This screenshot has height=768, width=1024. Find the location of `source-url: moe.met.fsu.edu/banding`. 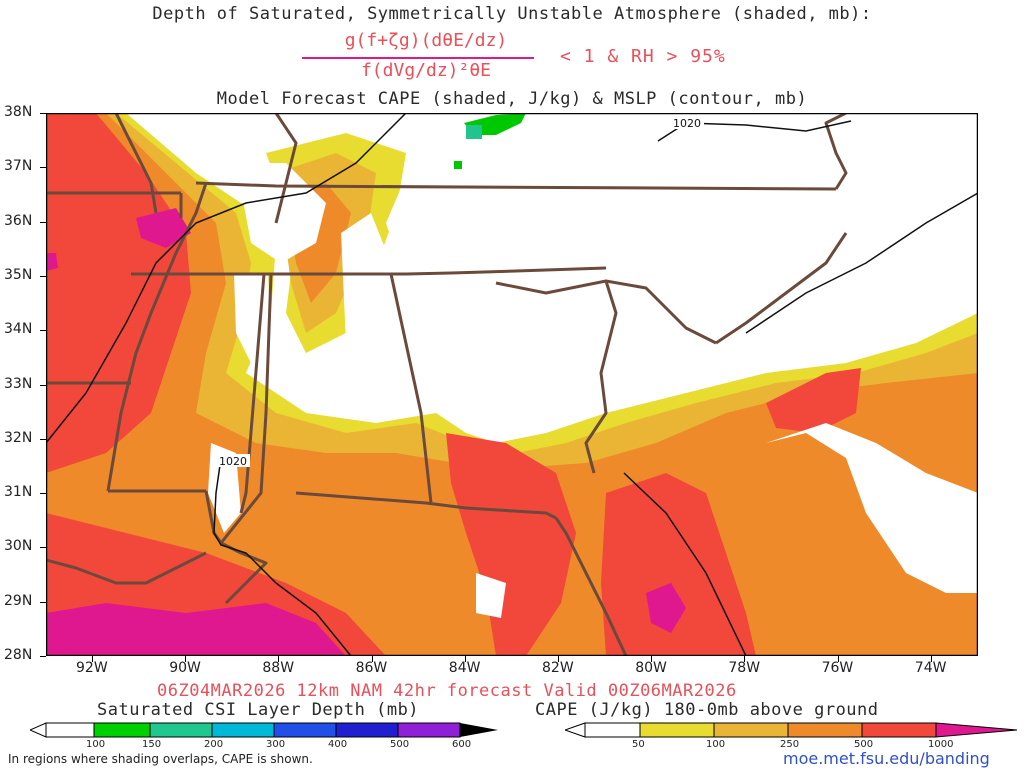

source-url: moe.met.fsu.edu/banding is located at coordinates (886, 758).